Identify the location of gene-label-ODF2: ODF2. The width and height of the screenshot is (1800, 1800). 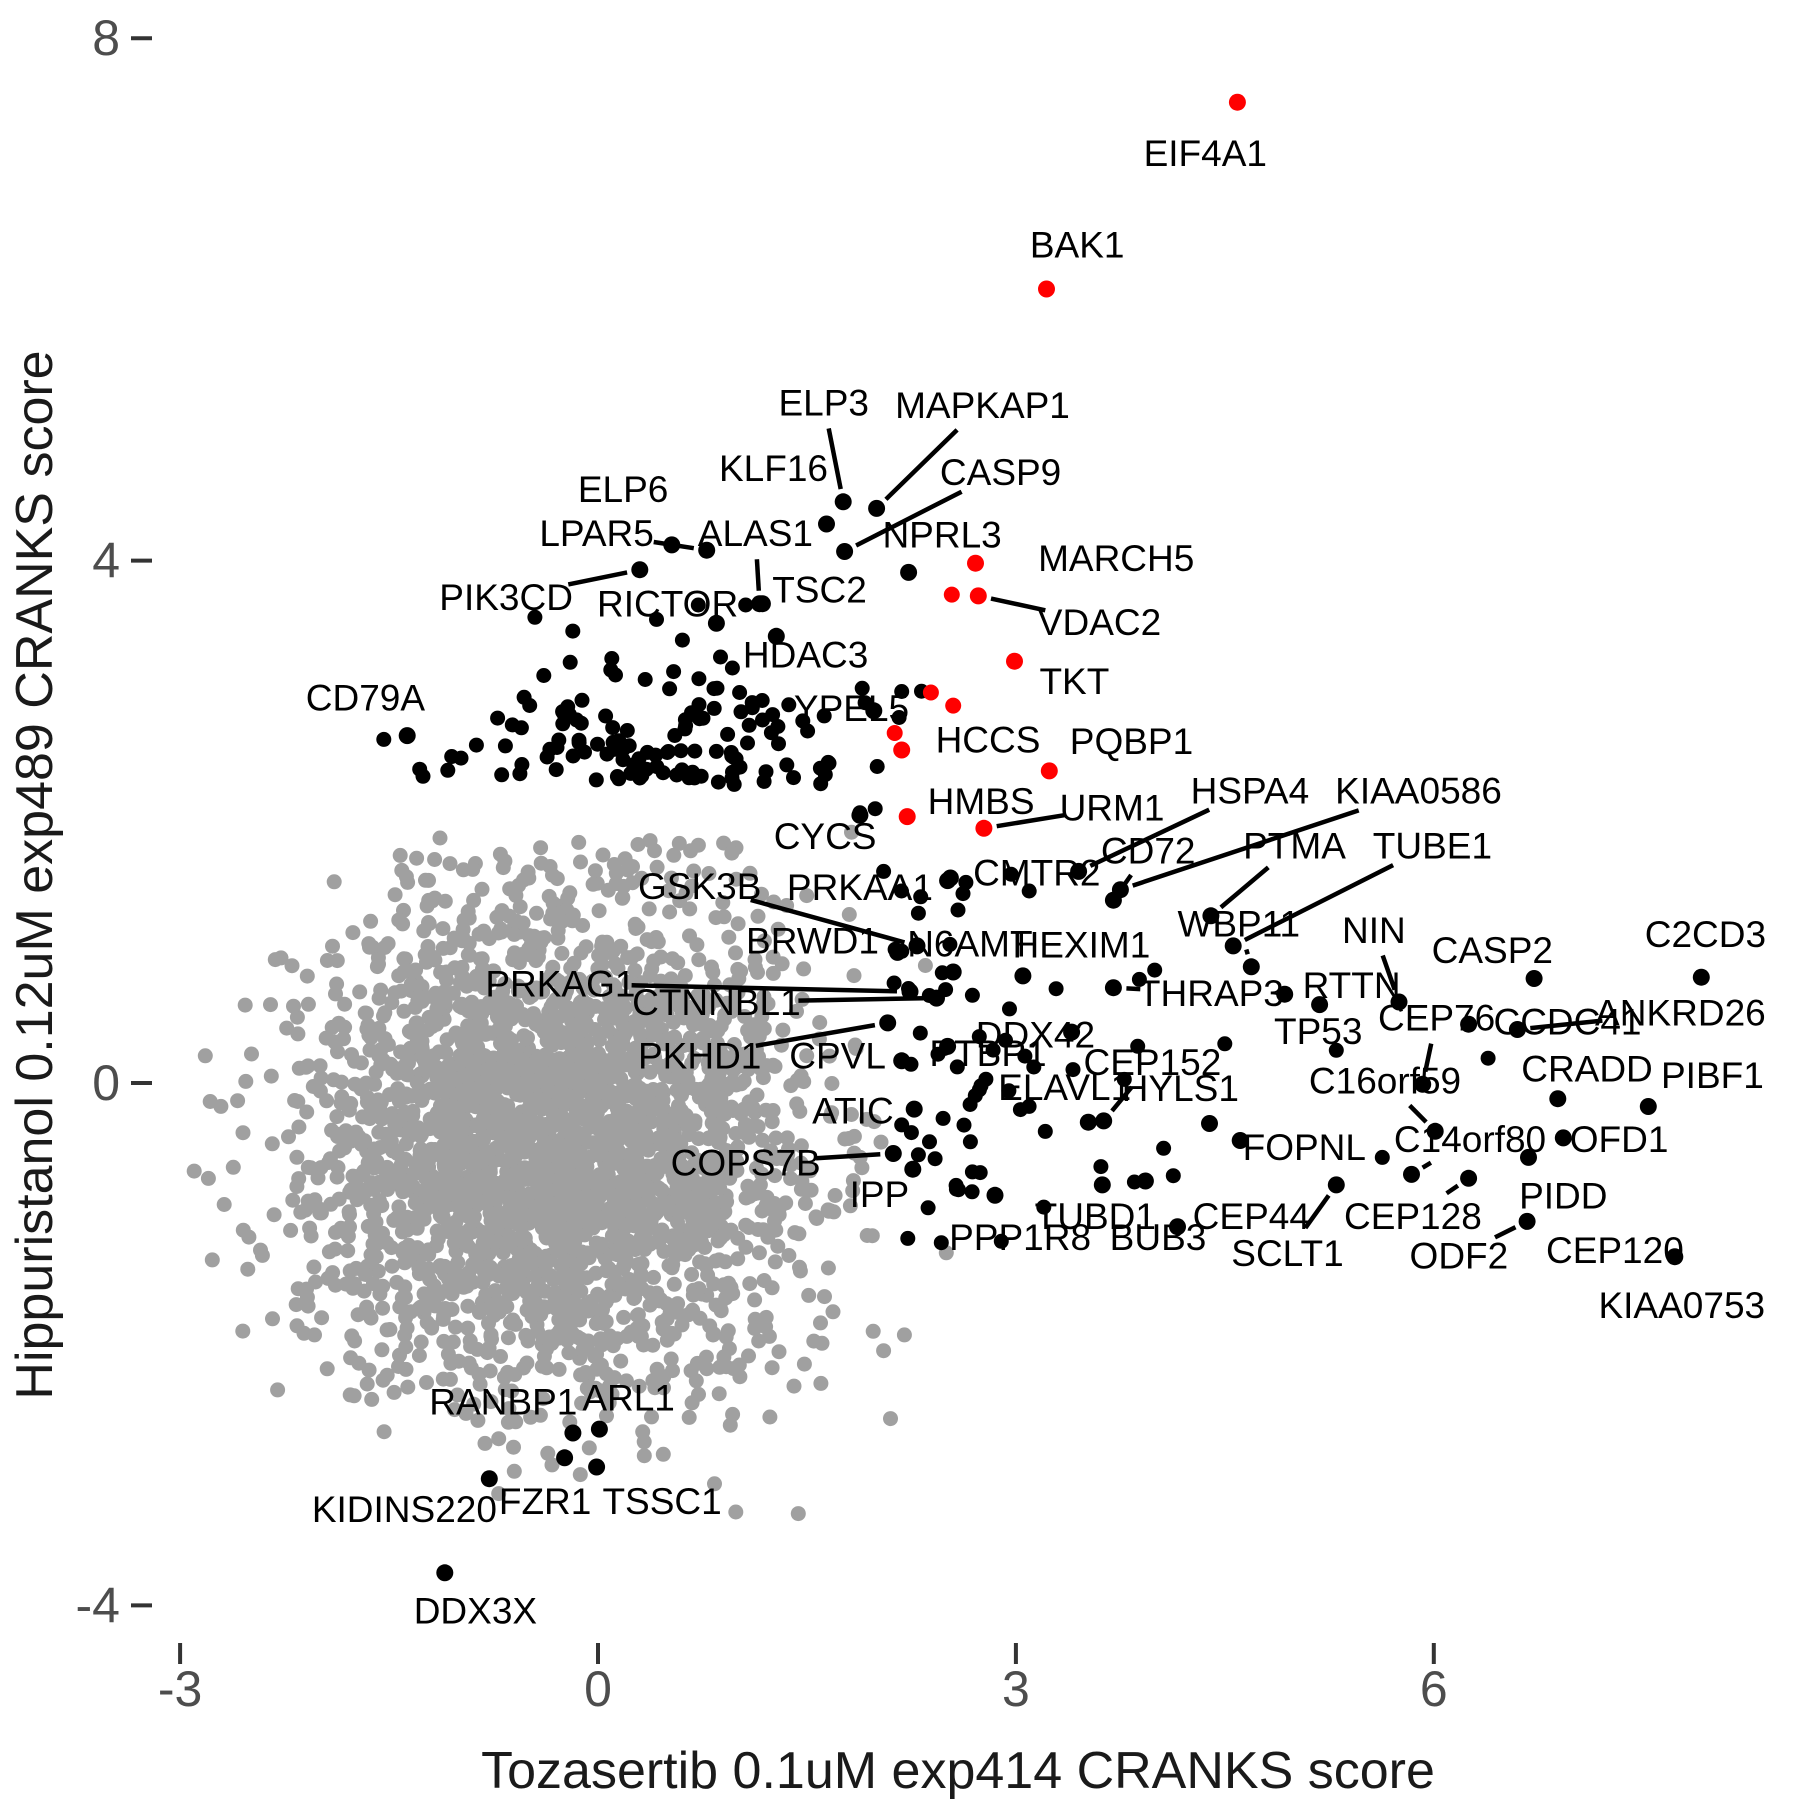
(1459, 1255).